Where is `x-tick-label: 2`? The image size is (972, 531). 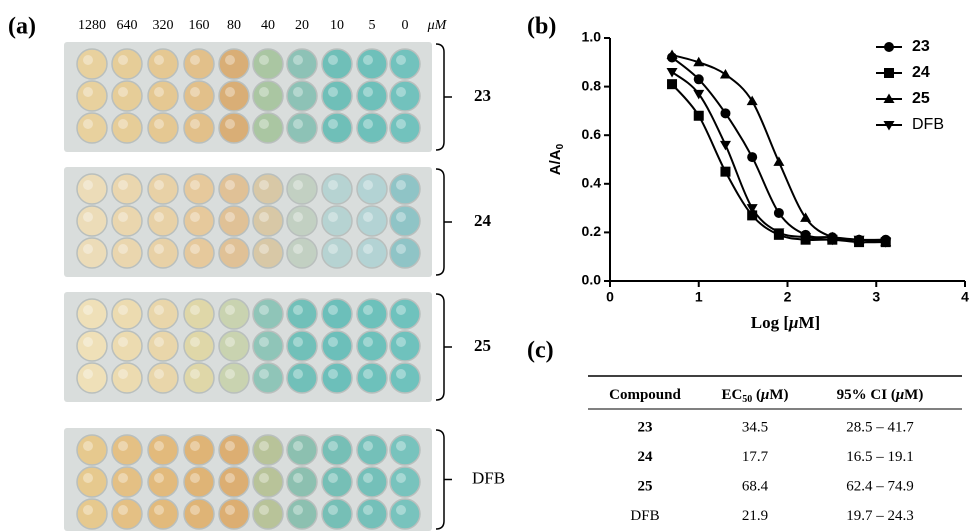
x-tick-label: 2 is located at coordinates (788, 297).